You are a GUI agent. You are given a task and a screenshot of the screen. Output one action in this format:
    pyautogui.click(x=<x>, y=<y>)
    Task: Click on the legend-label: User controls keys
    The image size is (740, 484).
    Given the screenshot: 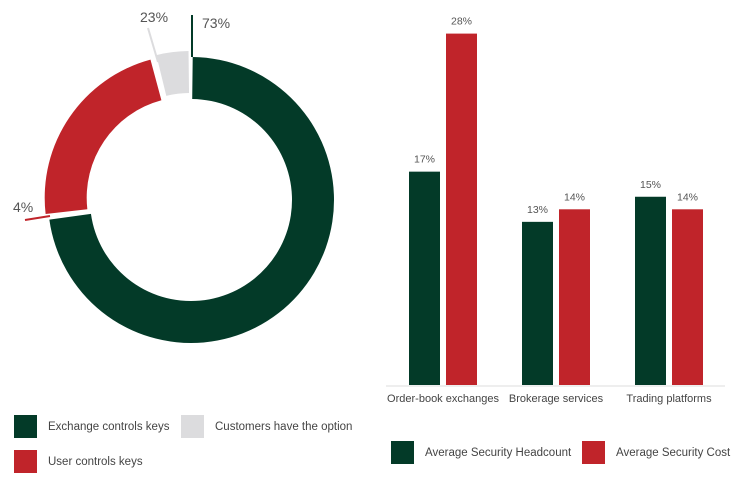 What is the action you would take?
    pyautogui.click(x=95, y=461)
    